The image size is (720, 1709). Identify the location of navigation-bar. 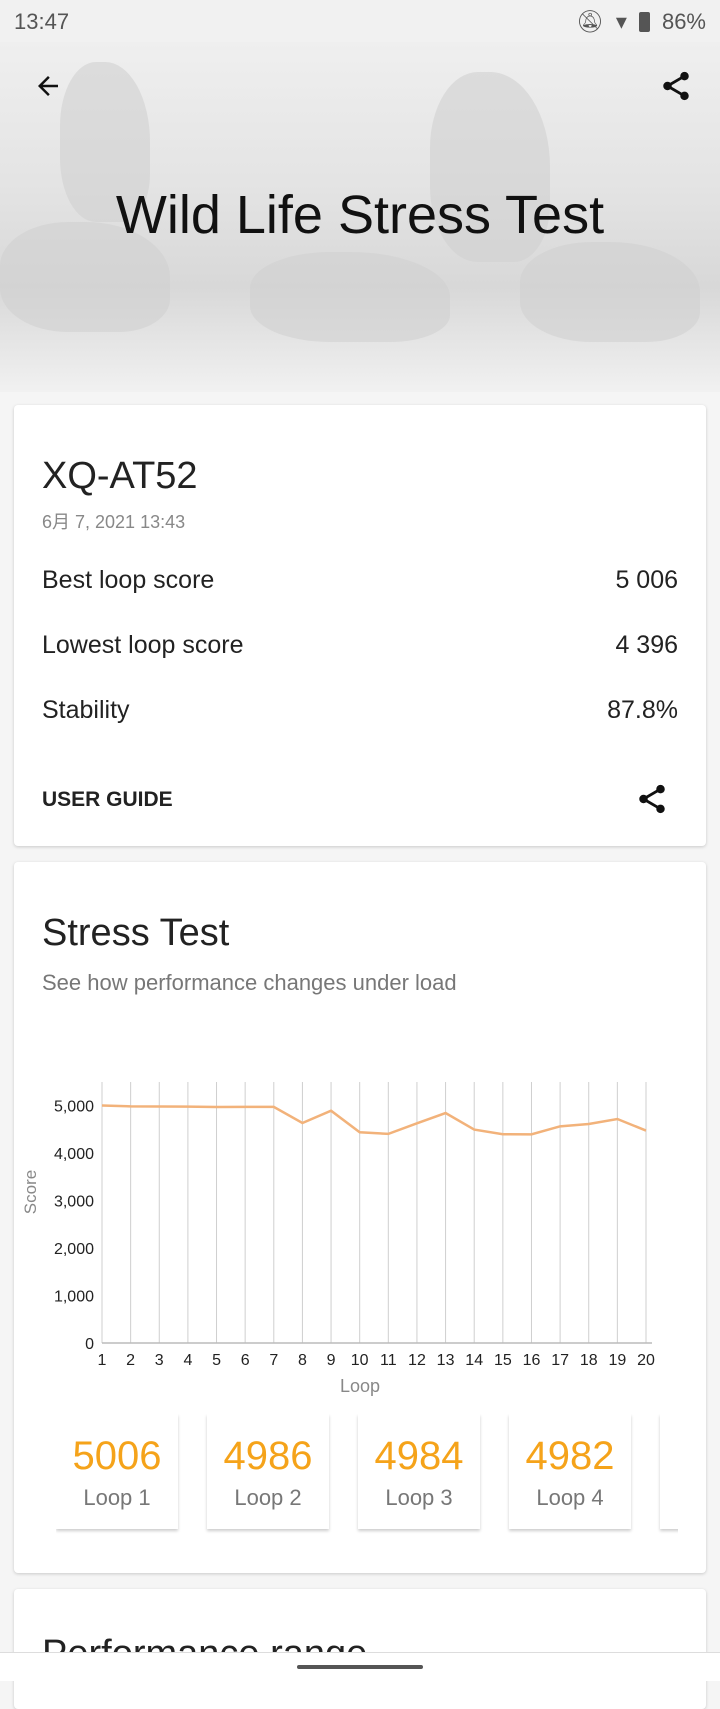
(360, 1666).